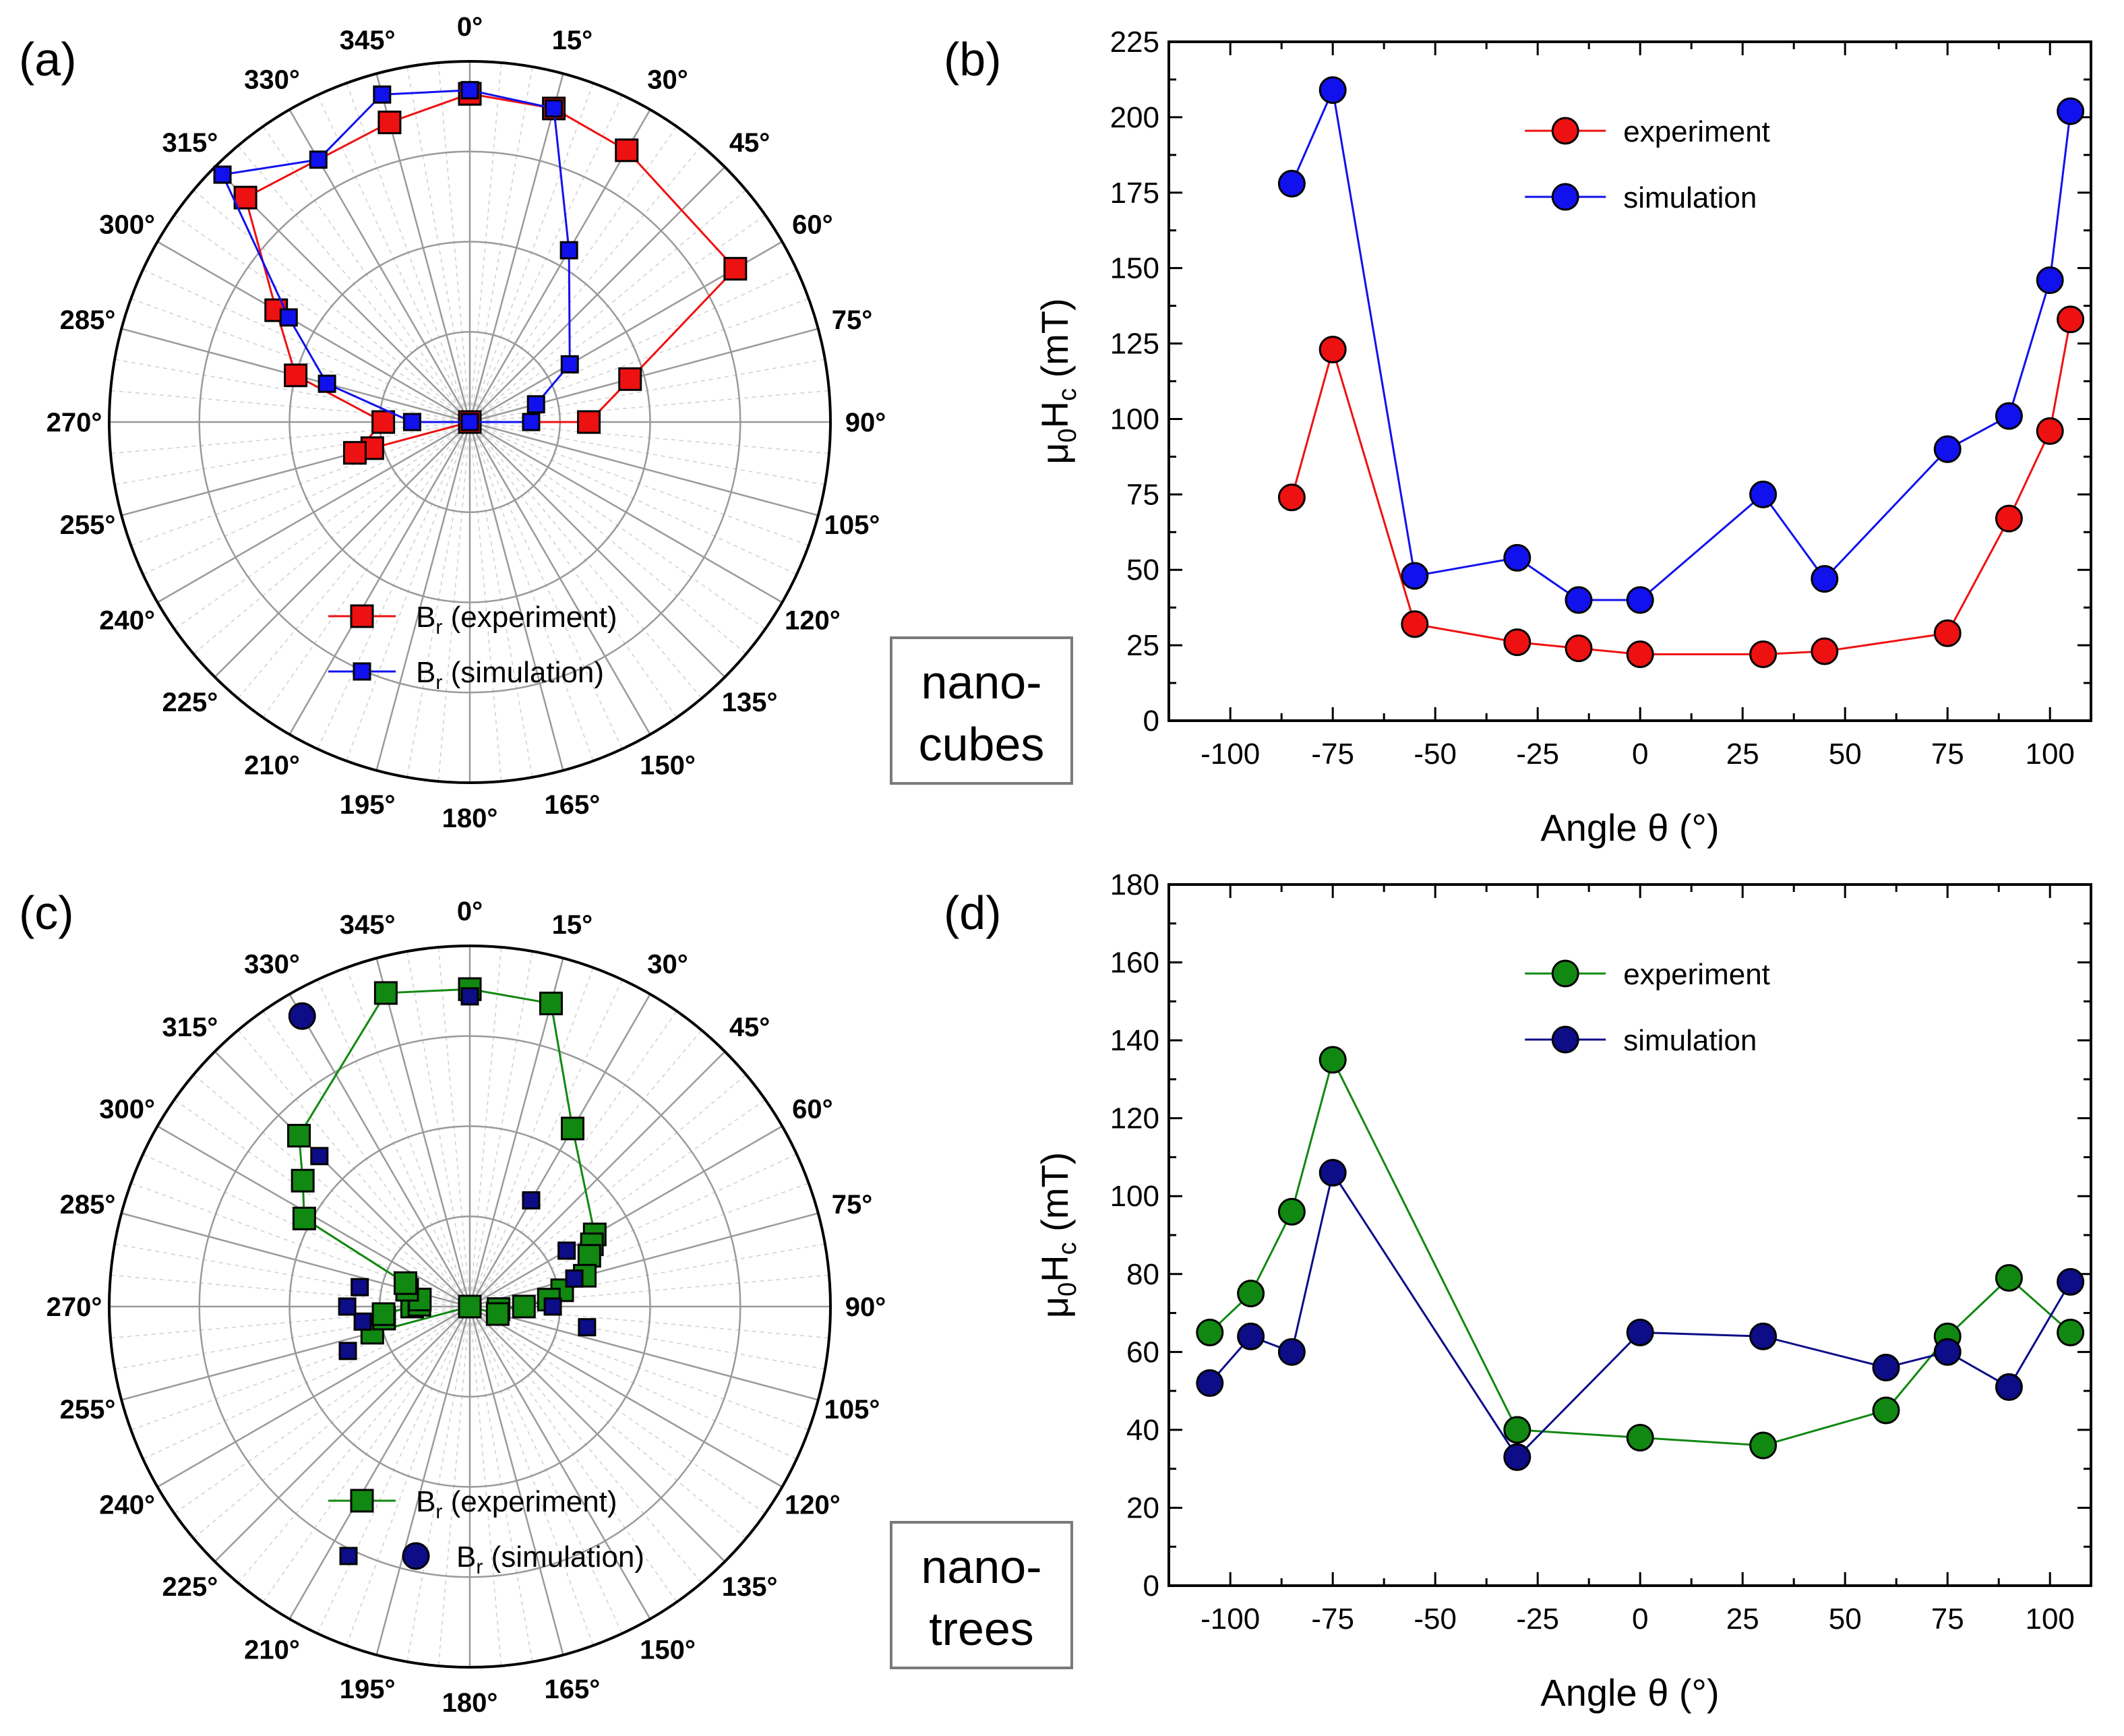 The height and width of the screenshot is (1736, 2124). Describe the element at coordinates (272, 1650) in the screenshot. I see `angle-tick-label: 210°` at that location.